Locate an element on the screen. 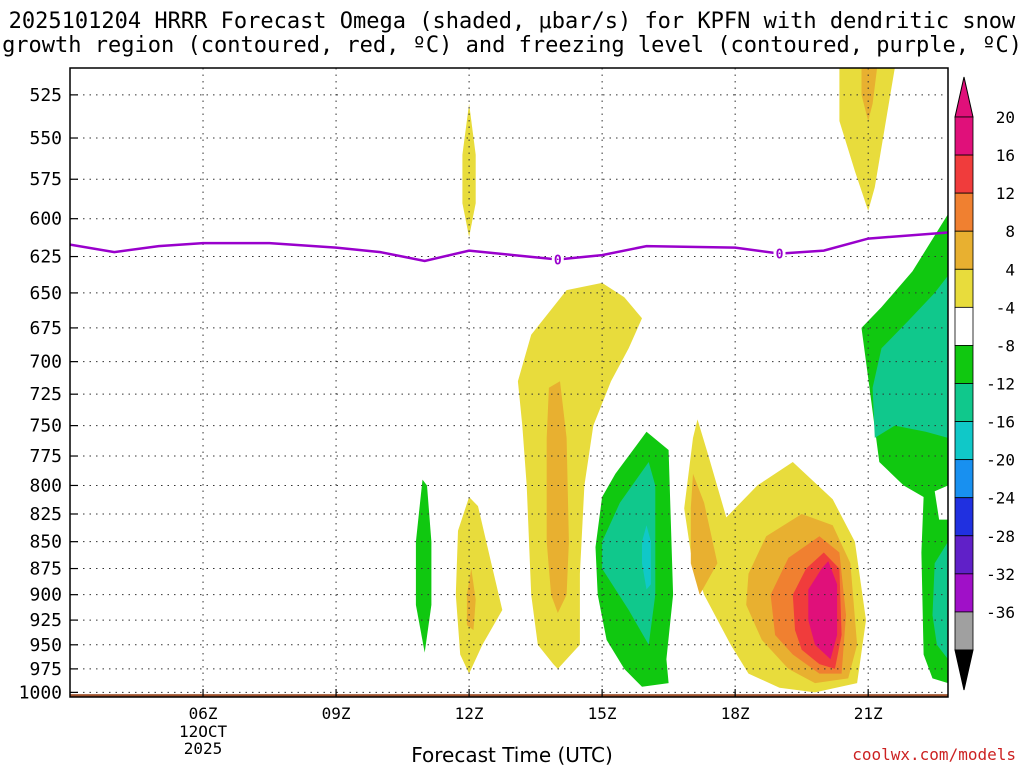 The image size is (1024, 768). omega-region-yellow-21z-upper is located at coordinates (867, 139).